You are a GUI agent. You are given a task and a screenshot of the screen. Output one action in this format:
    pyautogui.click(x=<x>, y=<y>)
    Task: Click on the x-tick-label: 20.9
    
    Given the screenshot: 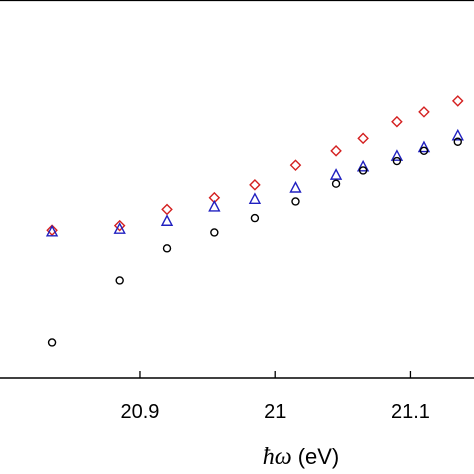 What is the action you would take?
    pyautogui.click(x=139, y=412)
    